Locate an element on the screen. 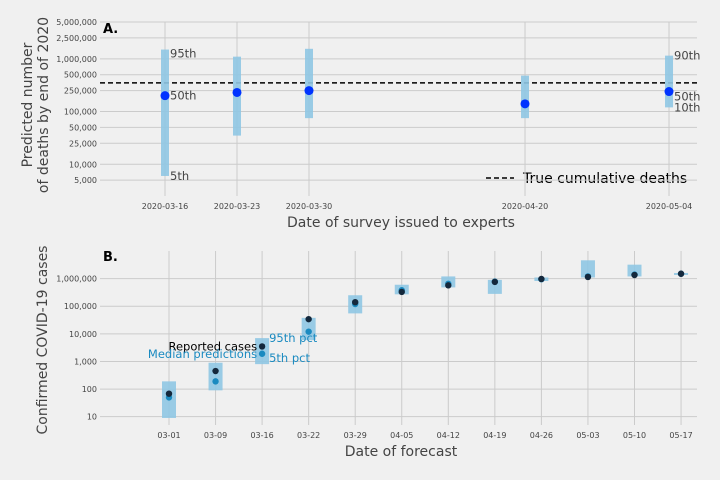 Image resolution: width=720 pixels, height=480 pixels. panel-b-ytick-label: 10 is located at coordinates (92, 417).